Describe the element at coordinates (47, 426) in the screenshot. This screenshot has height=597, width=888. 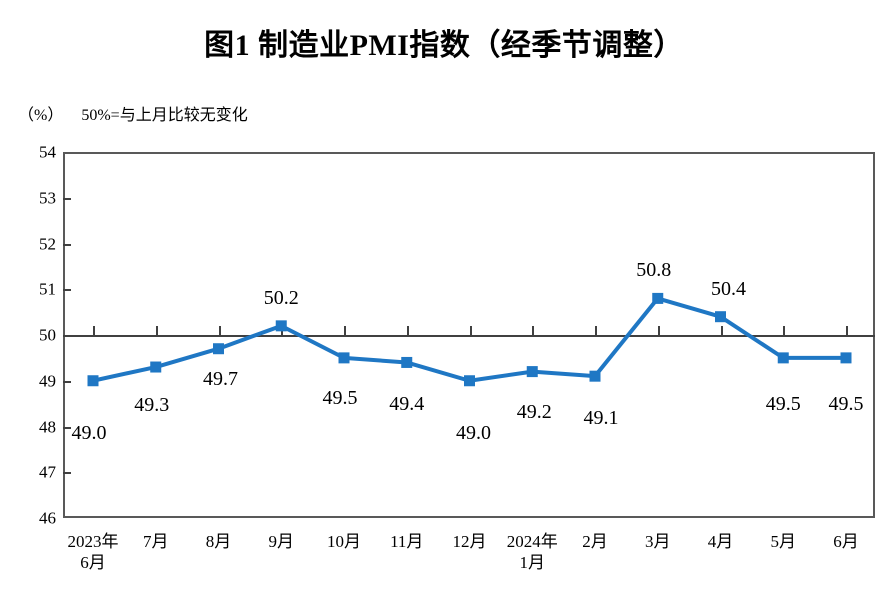
I see `y-tick-label: 48` at that location.